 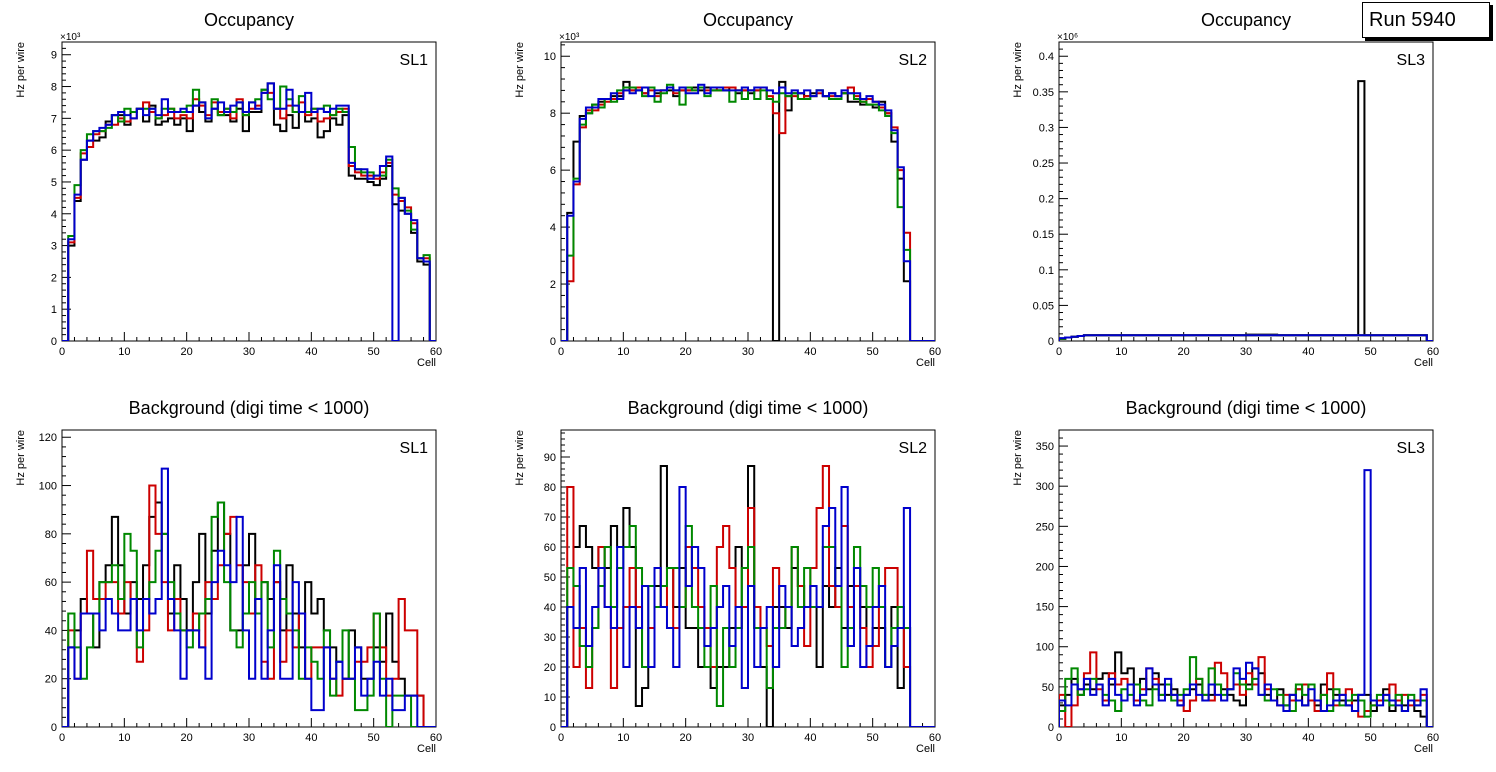 What do you see at coordinates (550, 57) in the screenshot?
I see `y-tick-label: 10` at bounding box center [550, 57].